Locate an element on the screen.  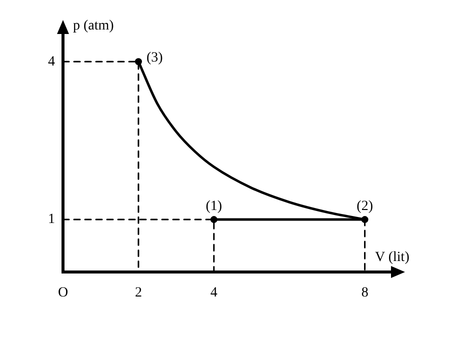
y-tick-label: 1 is located at coordinates (51, 220).